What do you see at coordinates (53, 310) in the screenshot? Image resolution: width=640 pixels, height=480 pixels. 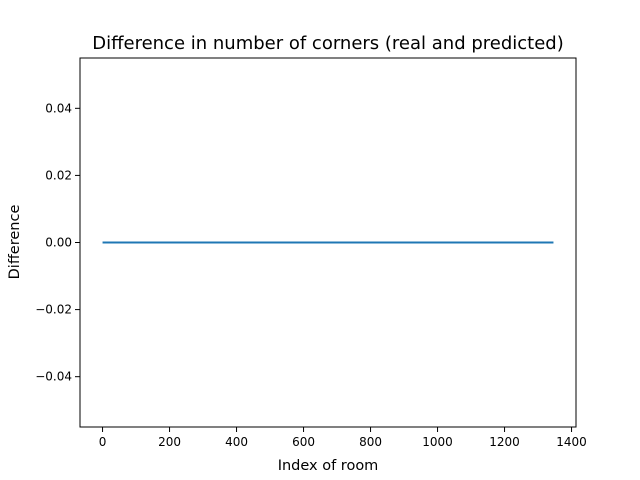 I see `y-tick-label: −0.02` at bounding box center [53, 310].